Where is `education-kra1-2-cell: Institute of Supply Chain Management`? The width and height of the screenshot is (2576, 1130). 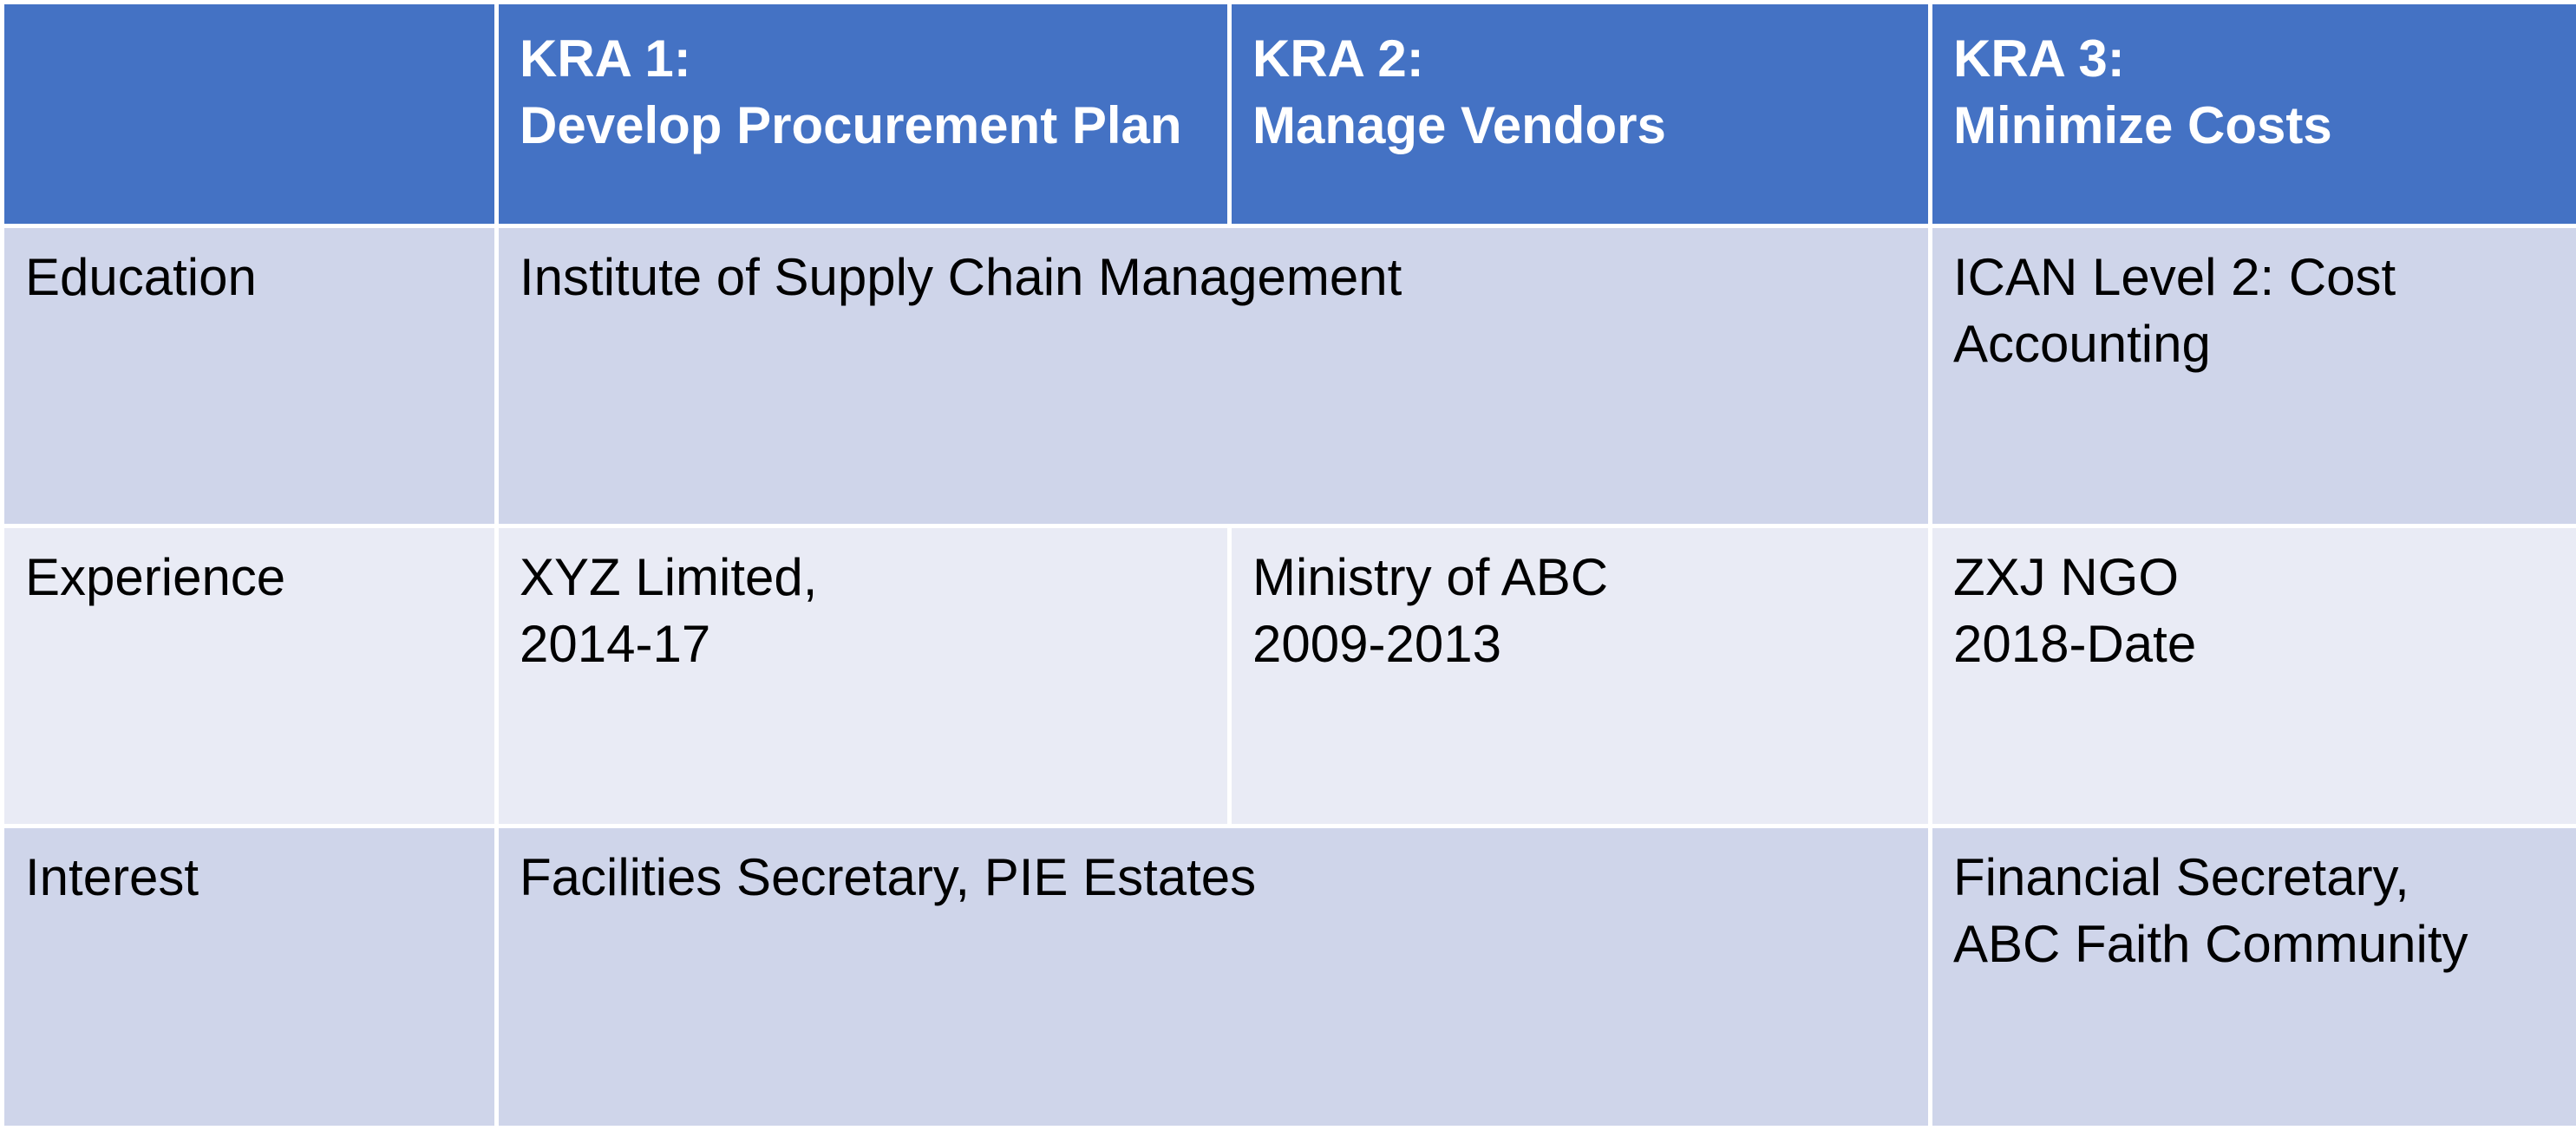
education-kra1-2-cell: Institute of Supply Chain Management is located at coordinates (1214, 376).